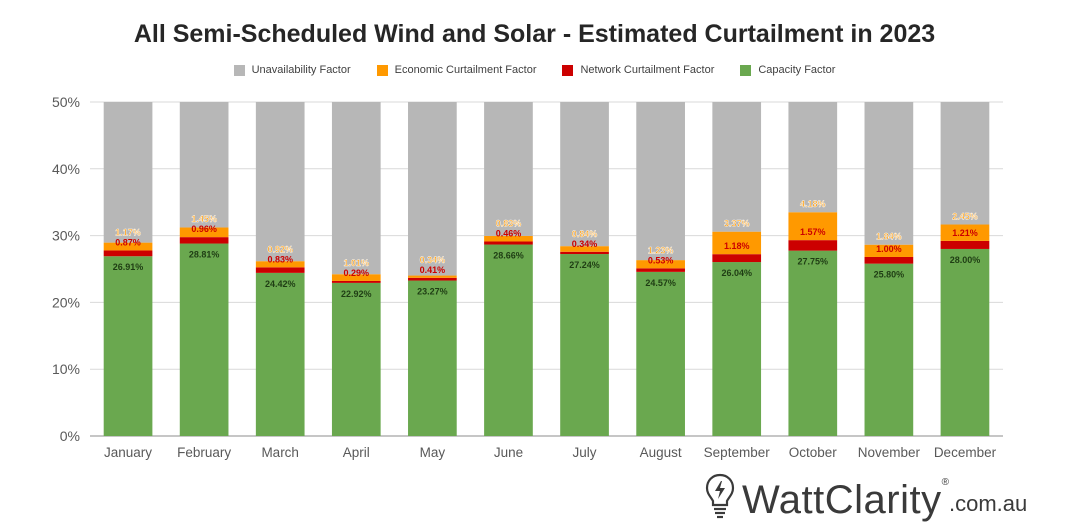 This screenshot has width=1069, height=524. What do you see at coordinates (813, 452) in the screenshot?
I see `x-tick-label: October` at bounding box center [813, 452].